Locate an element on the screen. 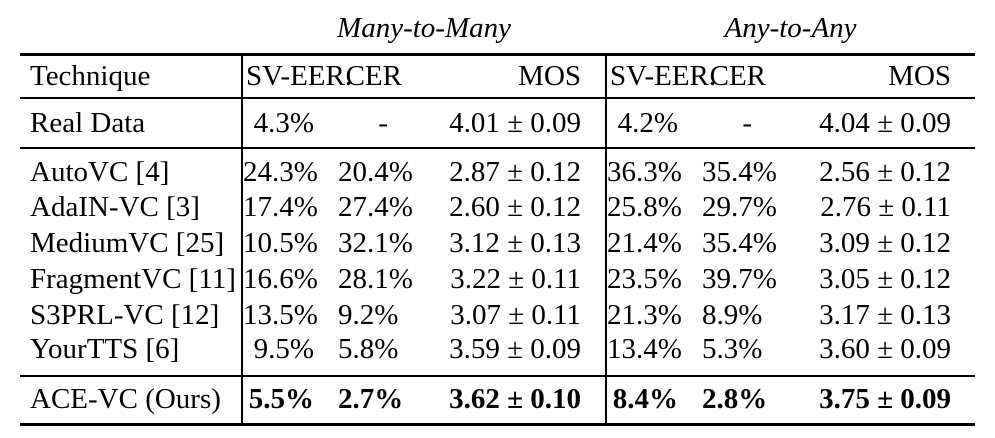 The height and width of the screenshot is (438, 995). column-header-any-sv-eer: SV-EER. is located at coordinates (660, 76).